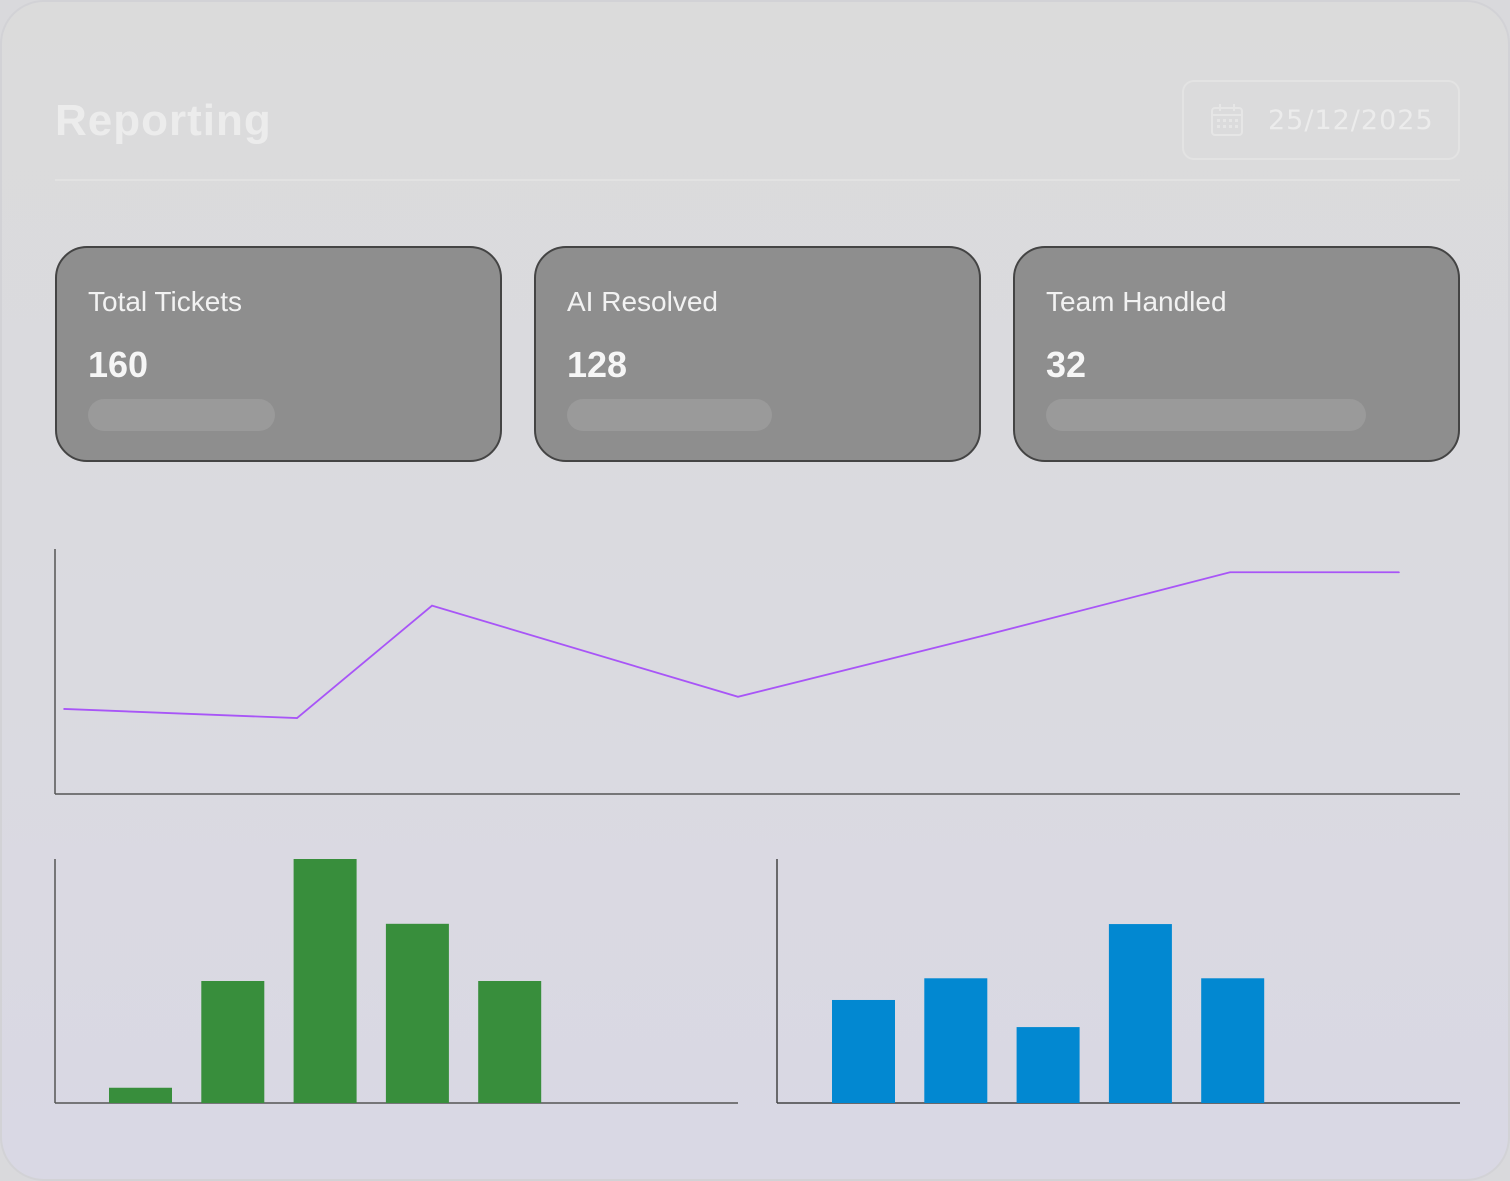 Image resolution: width=1510 pixels, height=1181 pixels. I want to click on header-divider, so click(757, 180).